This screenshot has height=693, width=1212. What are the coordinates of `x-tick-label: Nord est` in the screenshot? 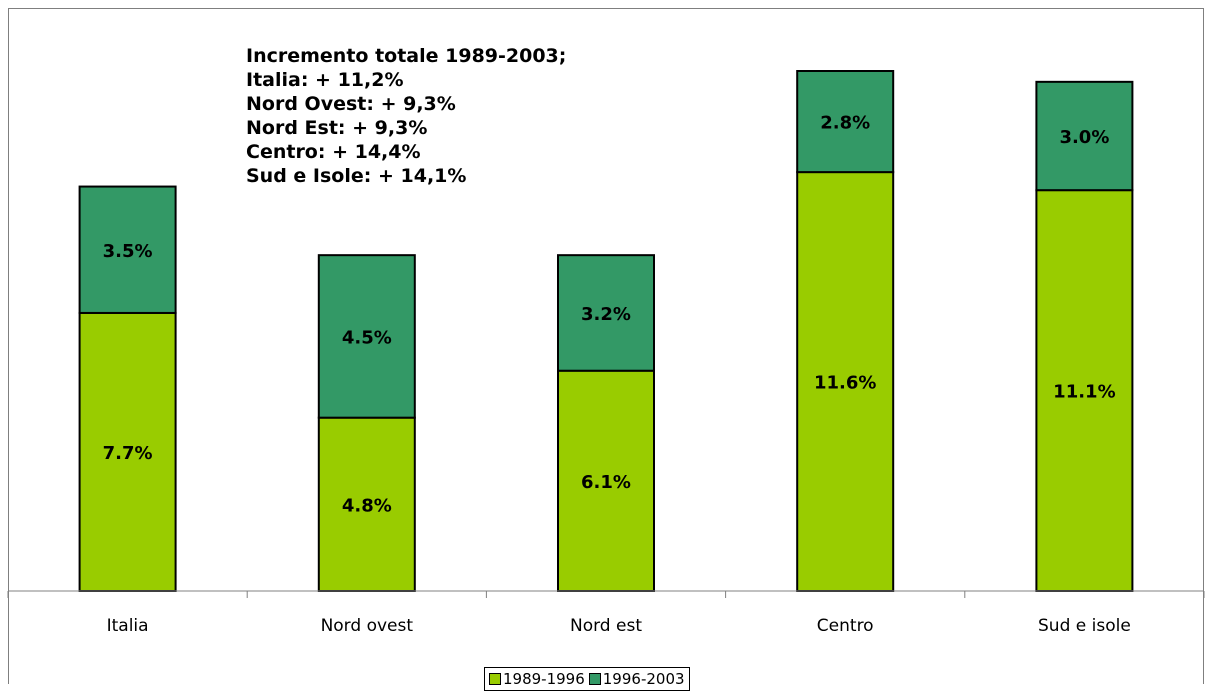 It's located at (606, 626).